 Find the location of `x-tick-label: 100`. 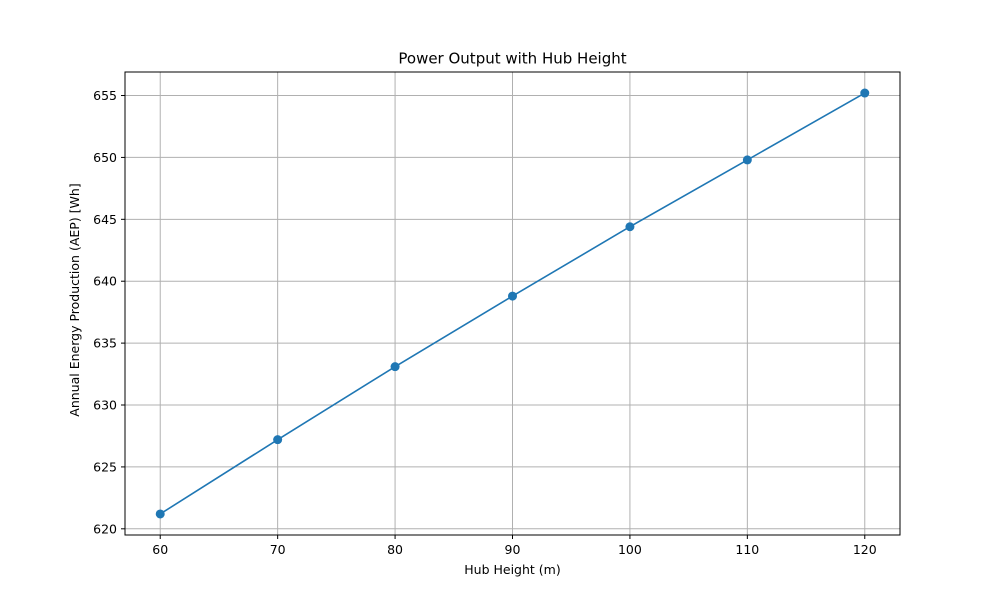

x-tick-label: 100 is located at coordinates (630, 549).